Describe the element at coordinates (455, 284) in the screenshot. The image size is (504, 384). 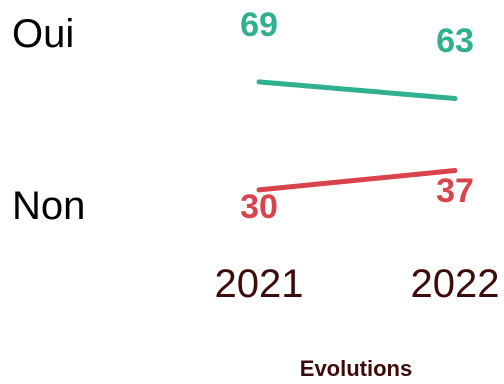
I see `x-tick-2022: 2022` at that location.